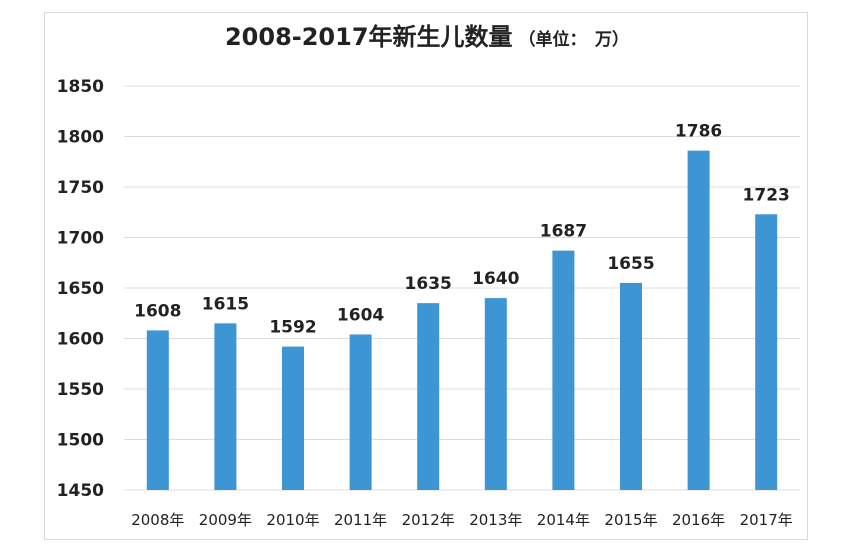 The width and height of the screenshot is (854, 554). What do you see at coordinates (225, 304) in the screenshot?
I see `data-label: 1615` at bounding box center [225, 304].